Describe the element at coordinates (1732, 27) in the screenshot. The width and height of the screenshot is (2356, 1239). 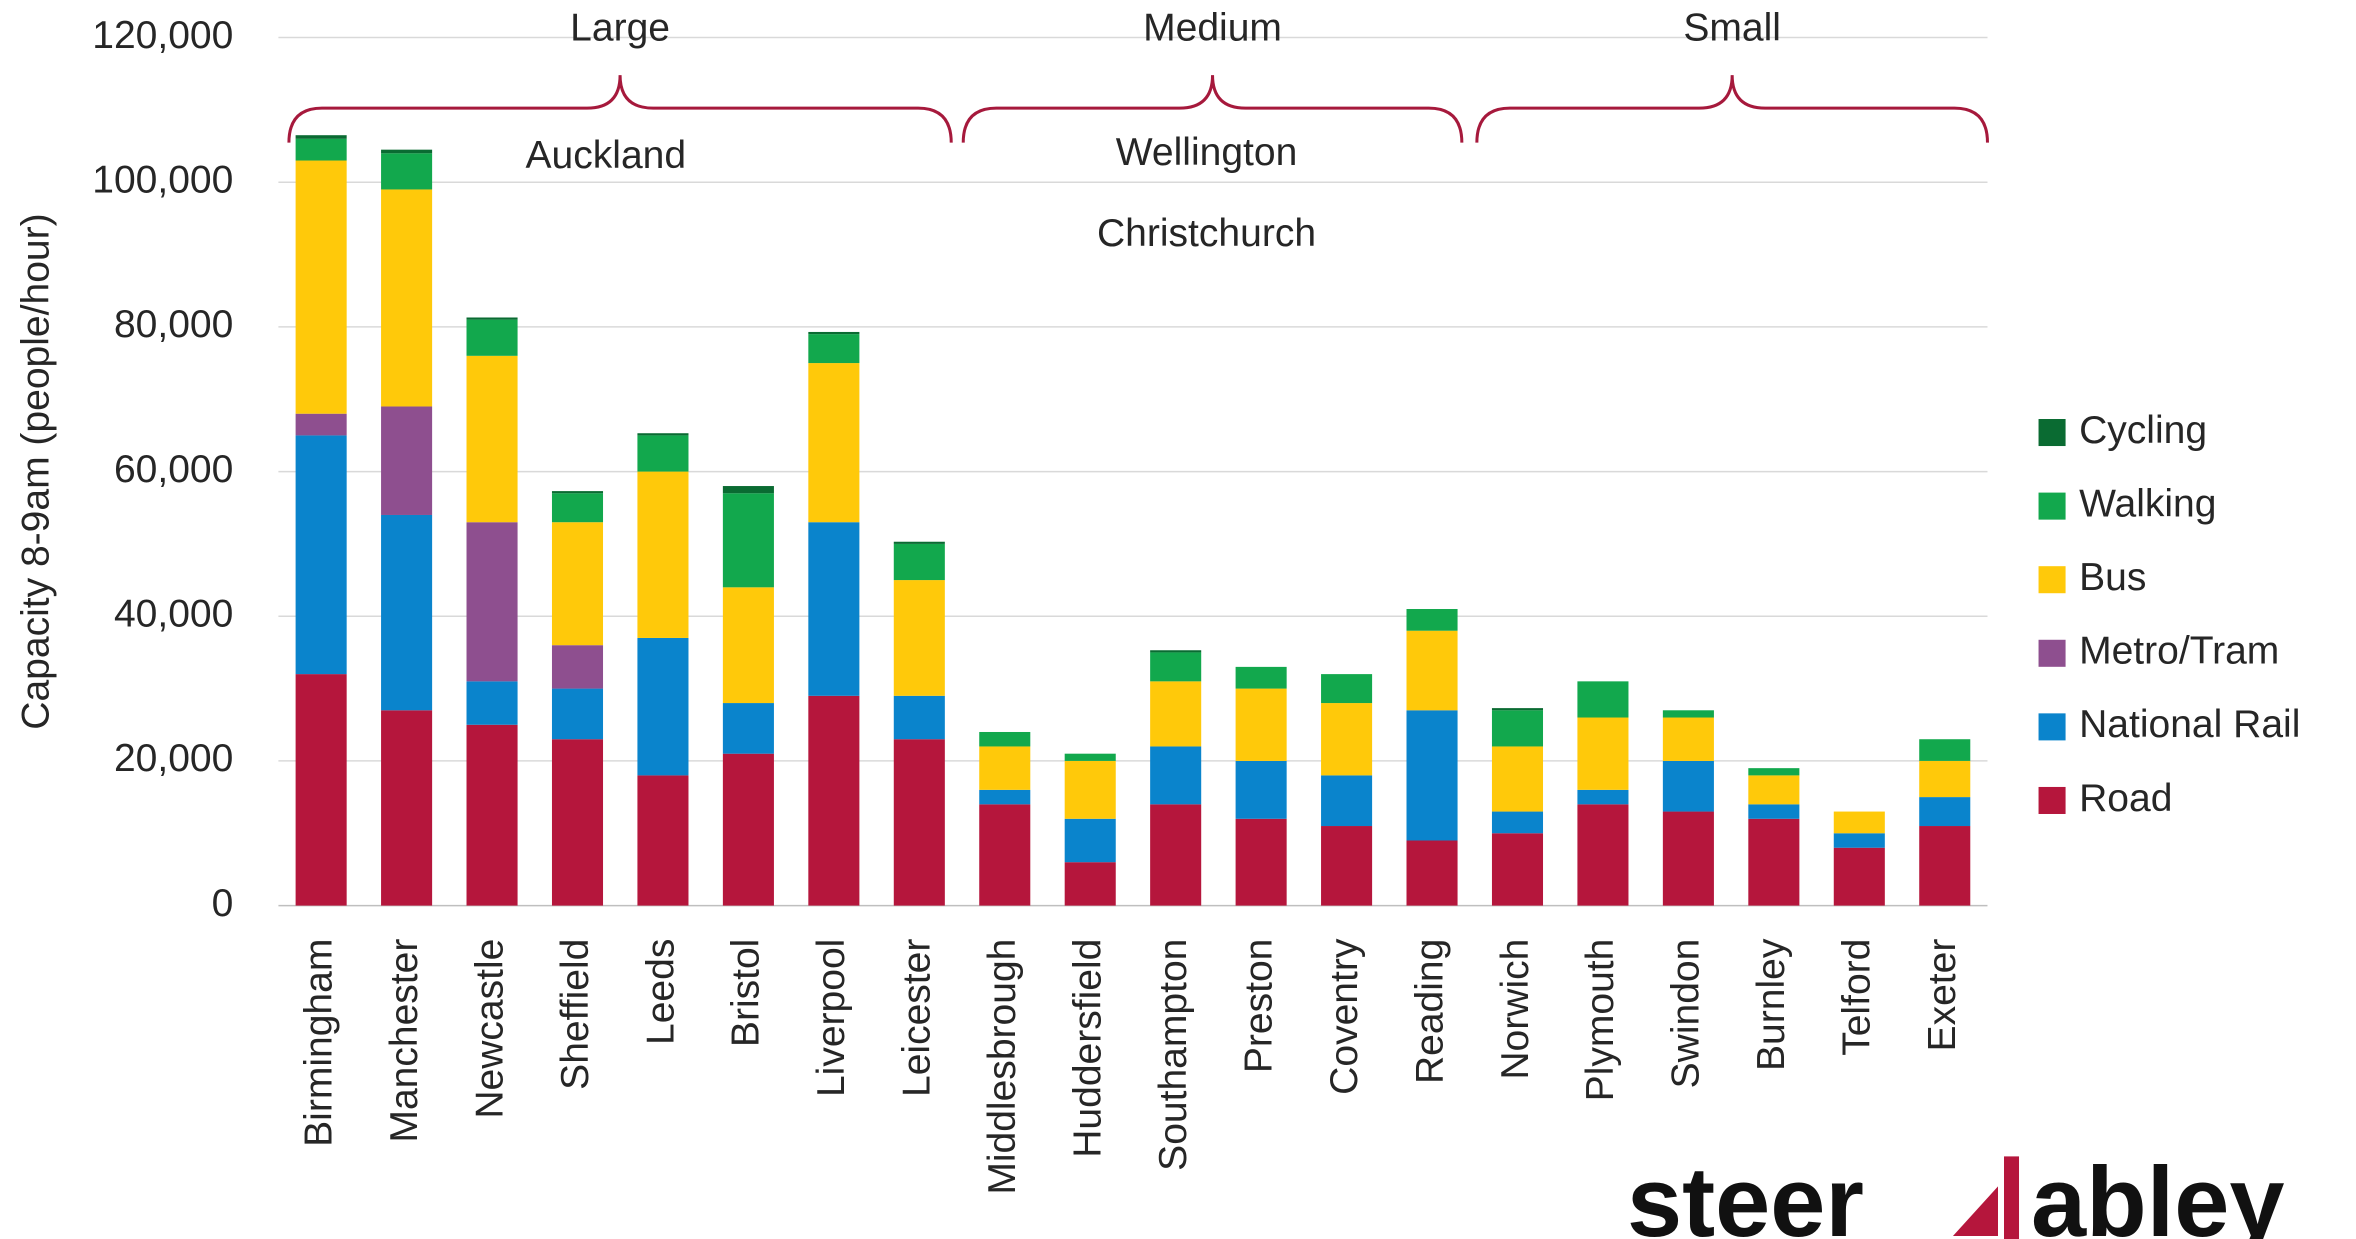
I see `group-label: Small` at that location.